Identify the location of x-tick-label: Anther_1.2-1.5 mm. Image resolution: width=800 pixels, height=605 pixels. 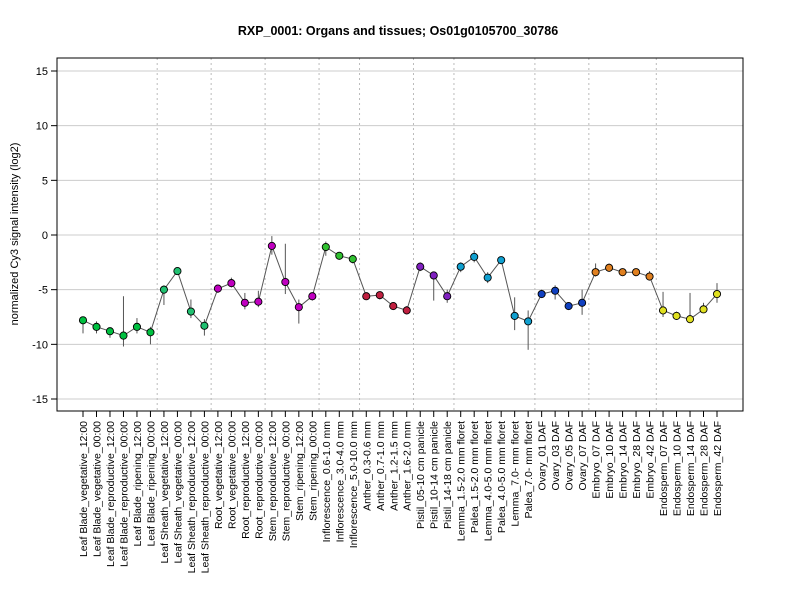
(394, 466).